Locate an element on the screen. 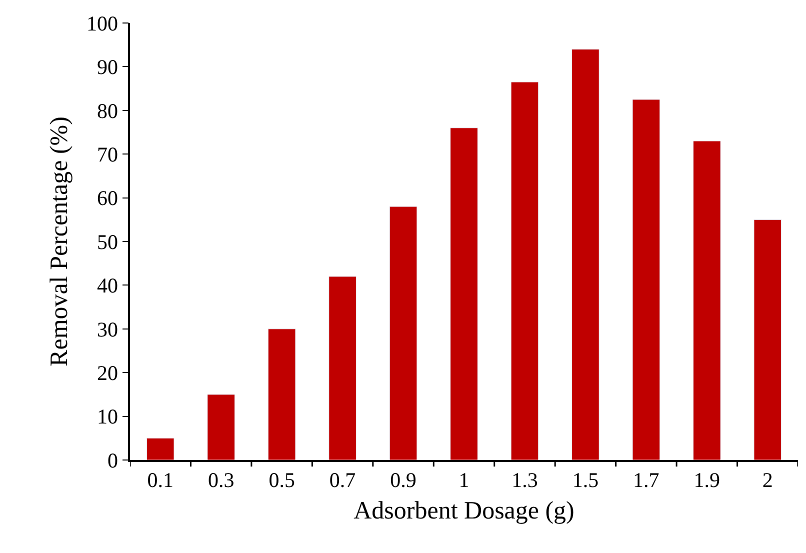 This screenshot has width=806, height=553. x-tick-label: 2 is located at coordinates (767, 480).